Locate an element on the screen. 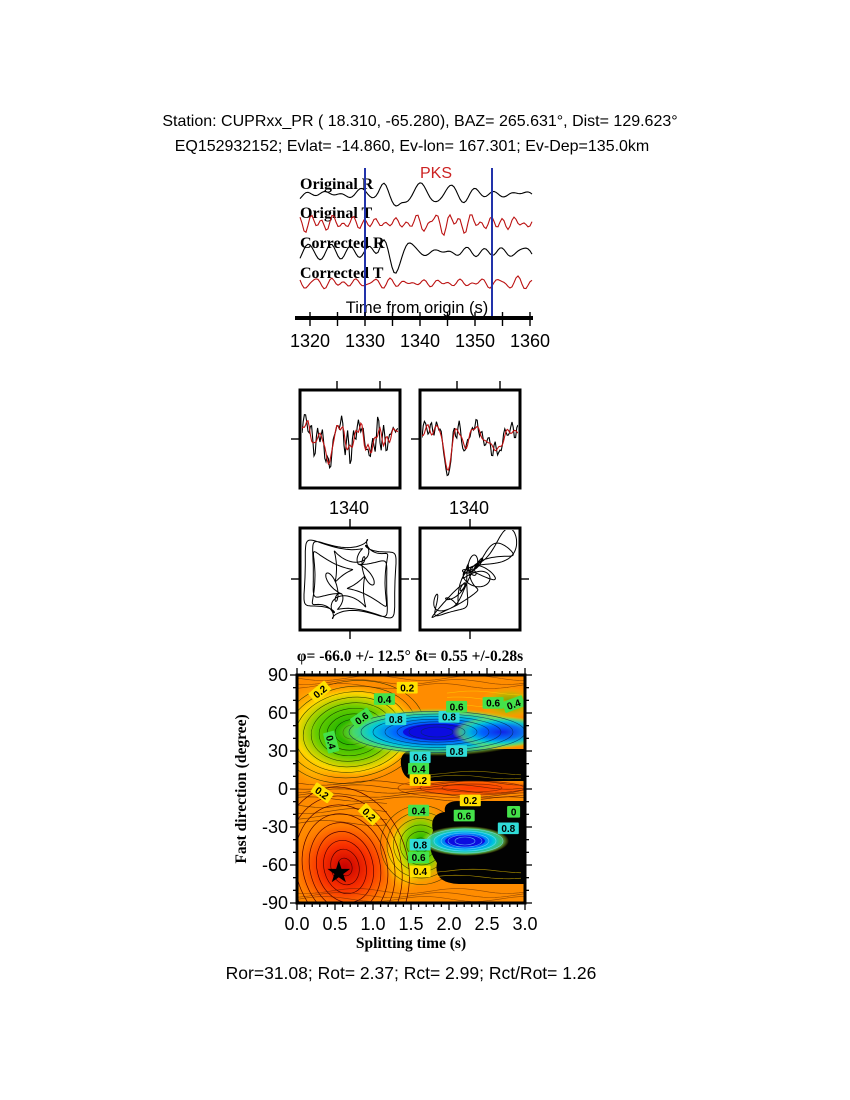  top-waveform-panel is located at coordinates (414, 247).